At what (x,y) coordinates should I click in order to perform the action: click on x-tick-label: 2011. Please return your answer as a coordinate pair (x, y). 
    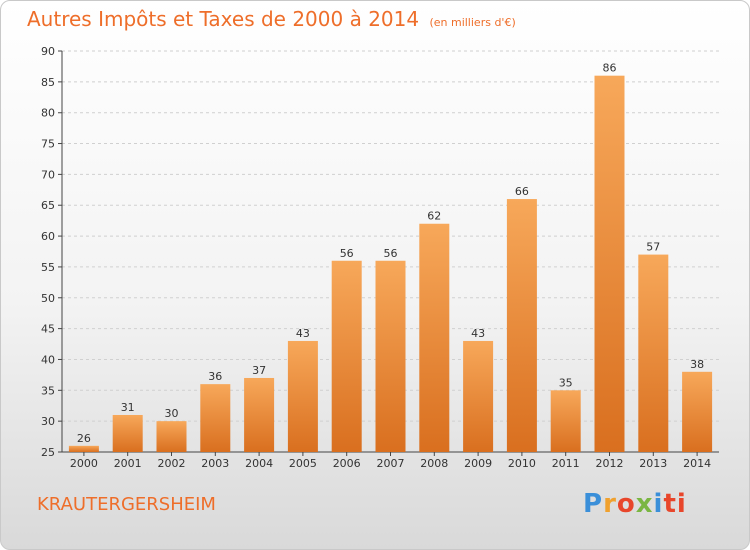
    Looking at the image, I should click on (566, 463).